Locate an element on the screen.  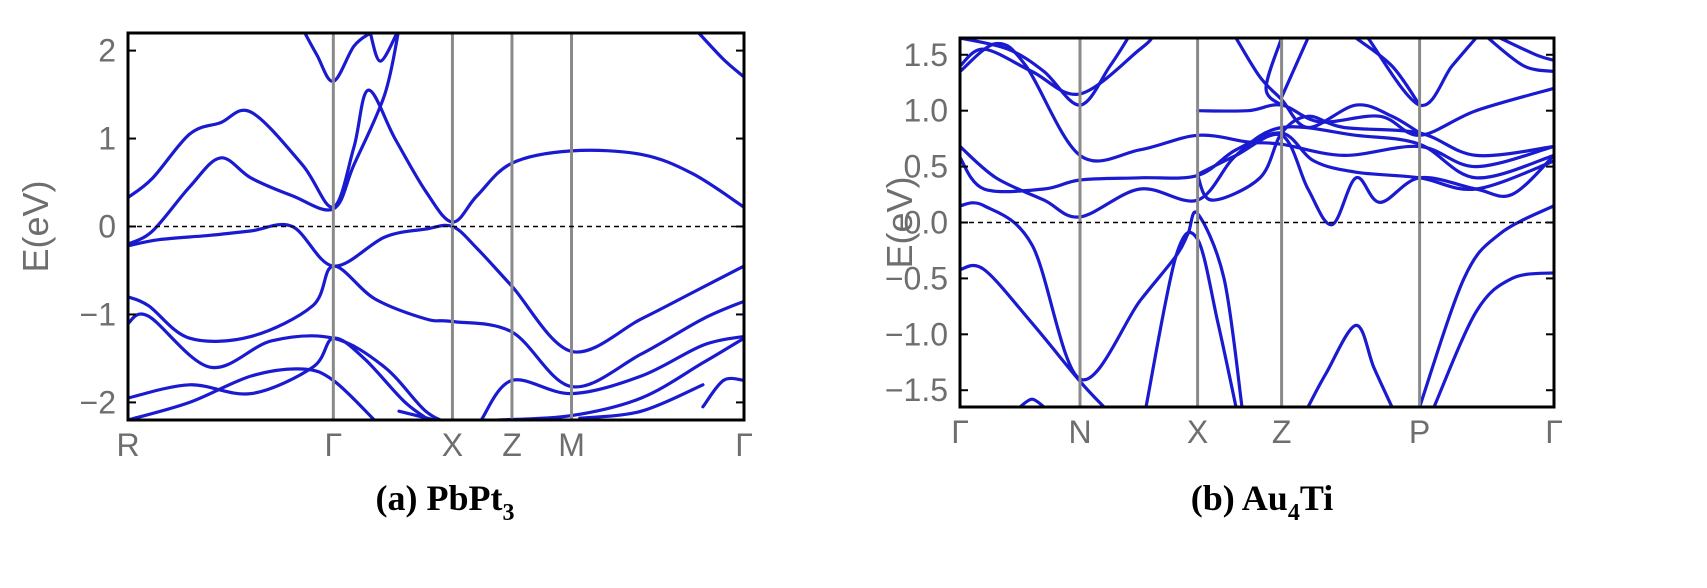
y-tick-label: −0.5 is located at coordinates (916, 278).